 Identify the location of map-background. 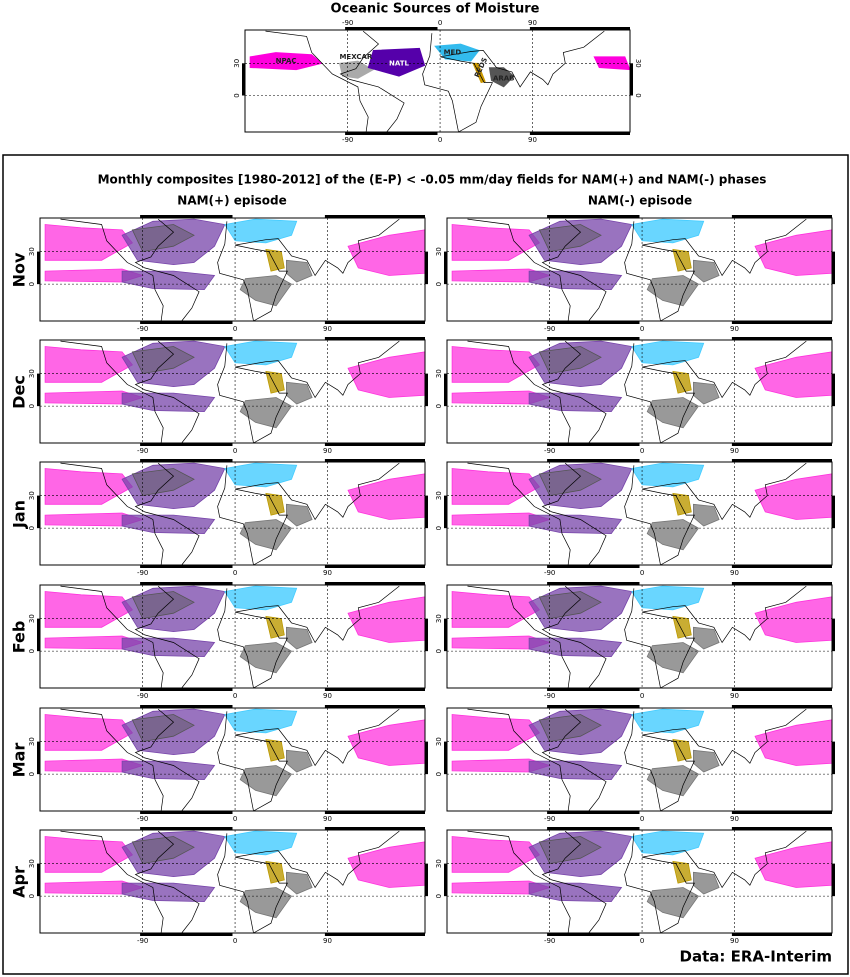
(437, 81).